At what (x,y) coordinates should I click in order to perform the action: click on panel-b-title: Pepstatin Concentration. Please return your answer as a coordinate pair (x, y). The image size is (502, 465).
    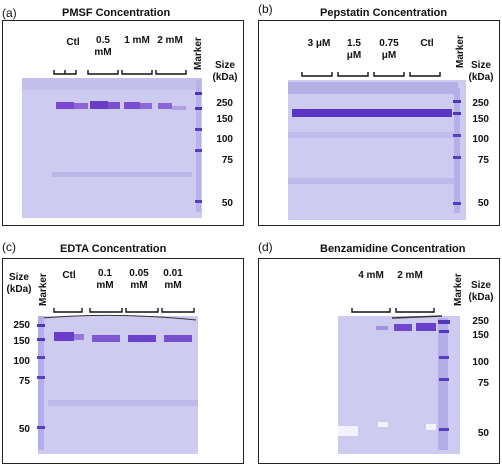
    Looking at the image, I should click on (384, 13).